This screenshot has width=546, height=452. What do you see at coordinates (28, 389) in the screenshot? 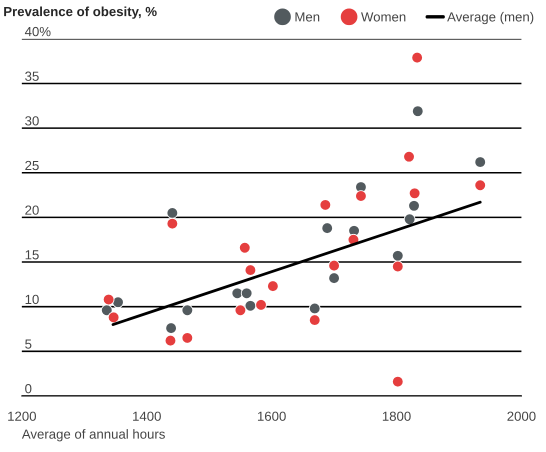
I see `y-tick-label: 0` at bounding box center [28, 389].